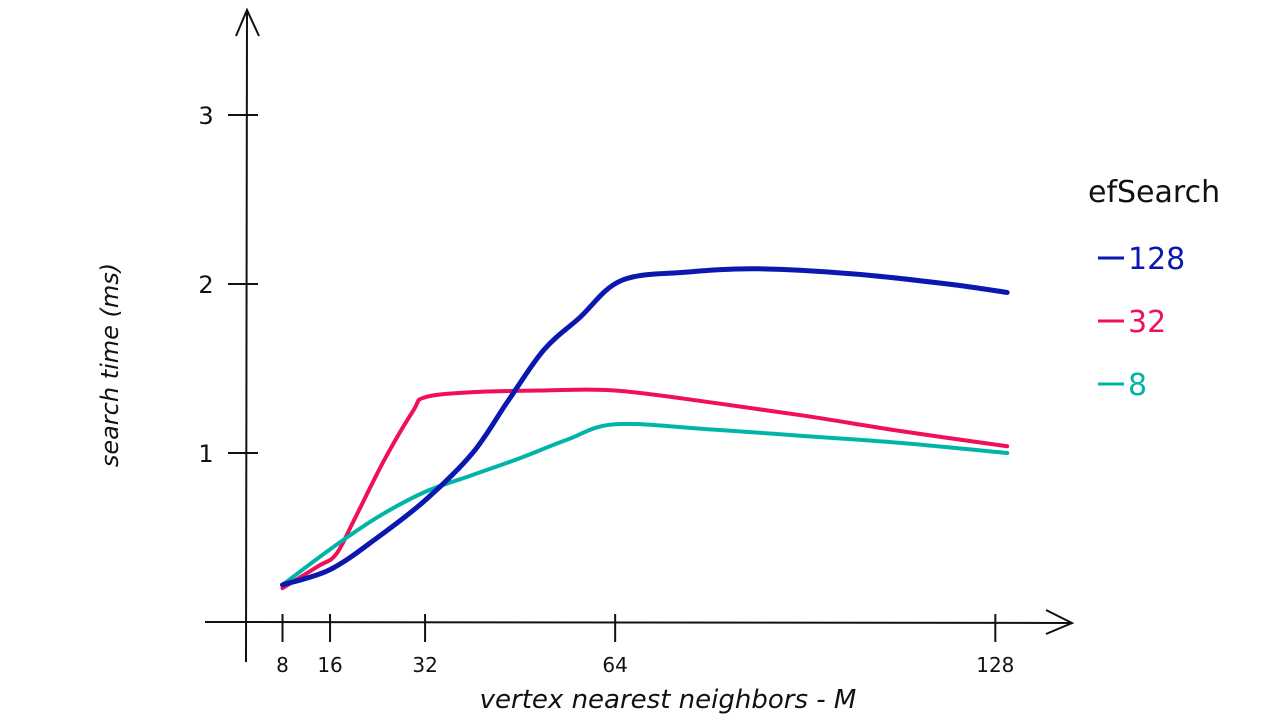  Describe the element at coordinates (1154, 192) in the screenshot. I see `legend-title: efSearch` at that location.